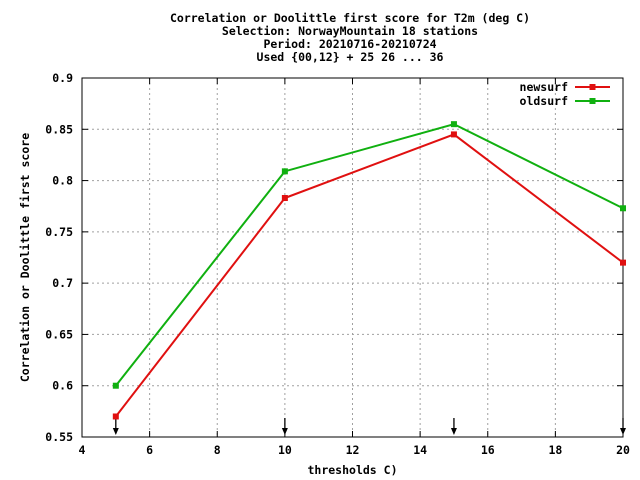 The width and height of the screenshot is (640, 480). I want to click on y-tick-label: 0.85, so click(59, 129).